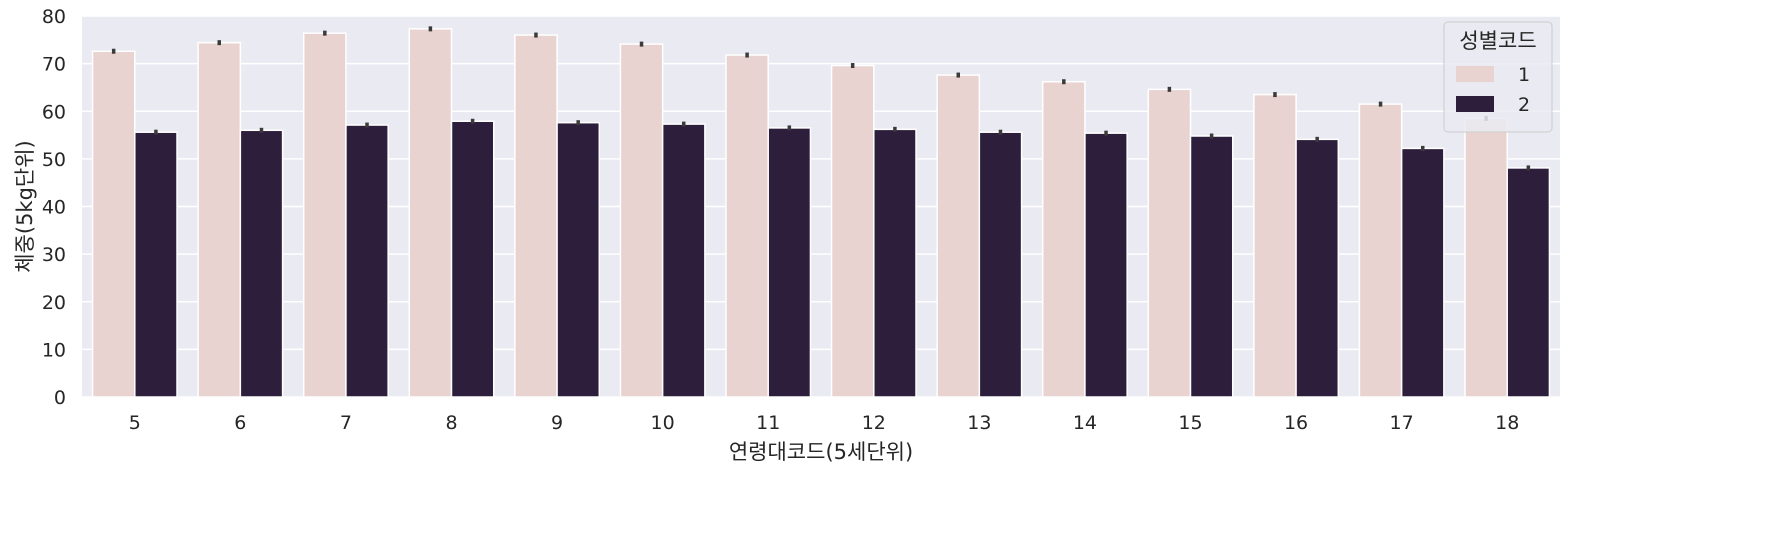 The height and width of the screenshot is (543, 1780). I want to click on x-tick-label: 10, so click(663, 423).